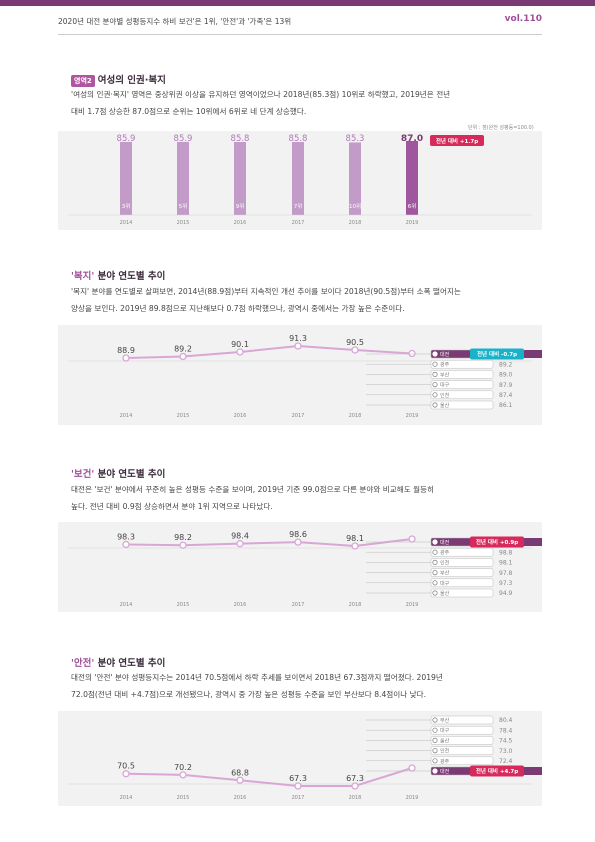  Describe the element at coordinates (523, 19) in the screenshot. I see `volume-number: vol.110` at that location.